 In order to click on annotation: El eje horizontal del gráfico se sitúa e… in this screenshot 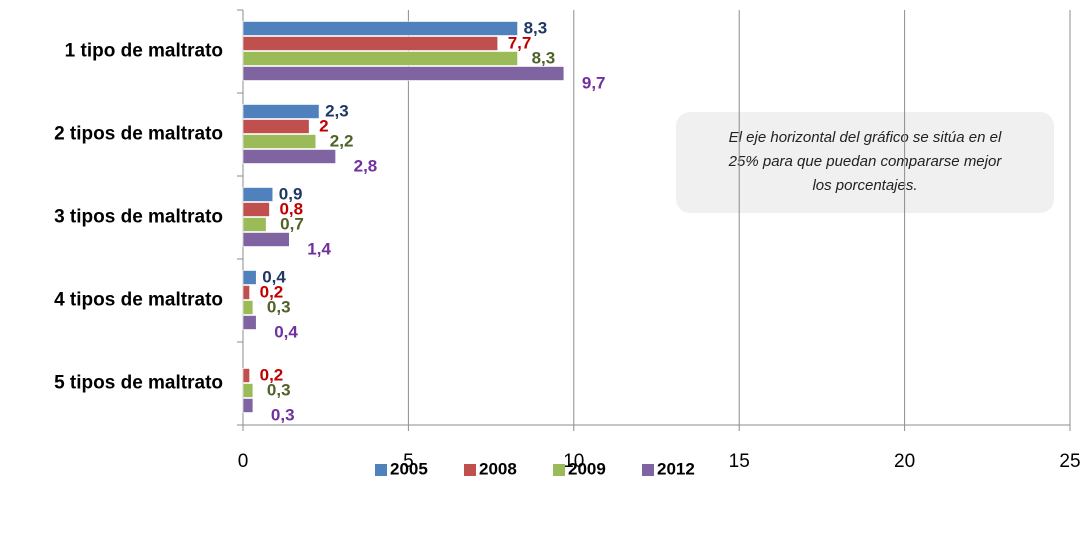, I will do `click(865, 137)`.